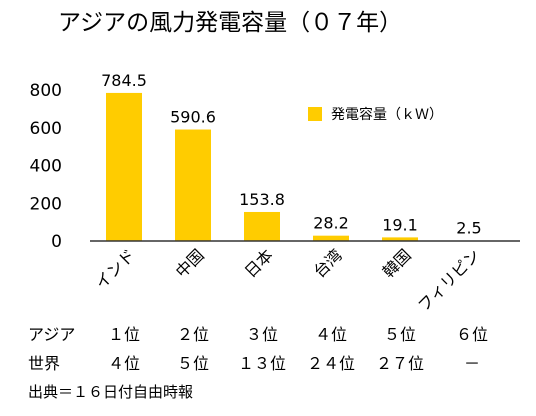  I want to click on asia-rank-4: ５位, so click(400, 334).